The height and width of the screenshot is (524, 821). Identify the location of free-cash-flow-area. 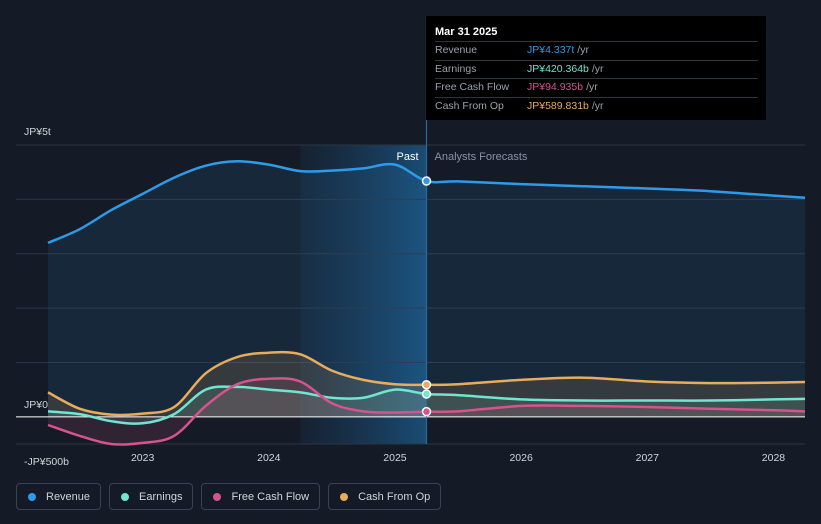
(426, 411).